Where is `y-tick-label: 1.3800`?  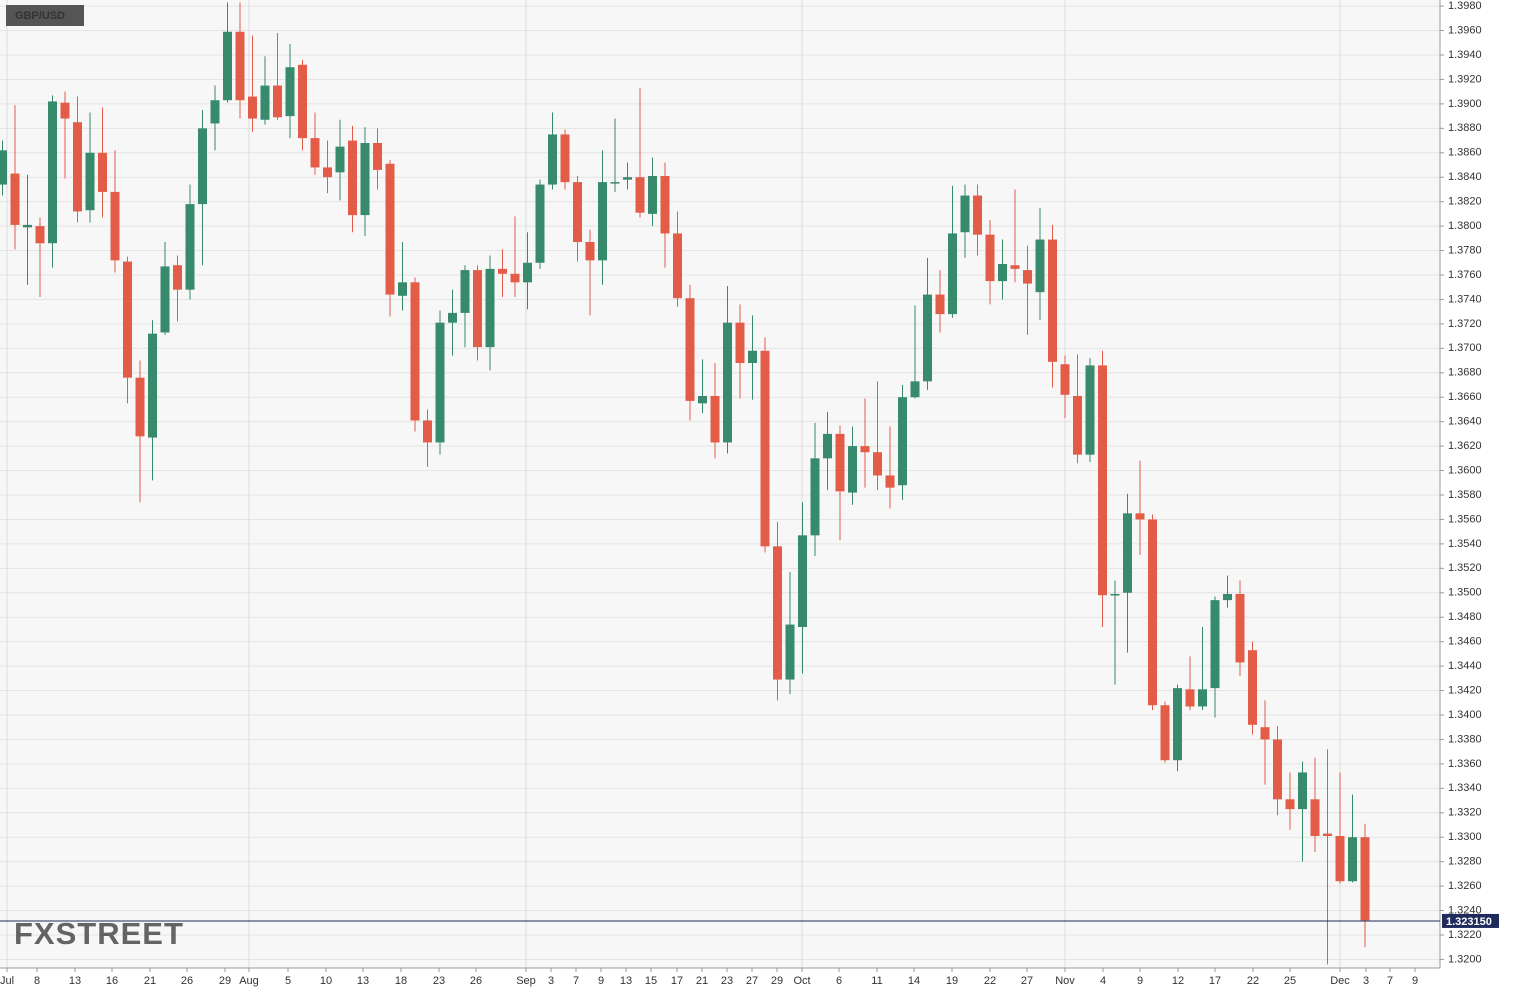 y-tick-label: 1.3800 is located at coordinates (1465, 226).